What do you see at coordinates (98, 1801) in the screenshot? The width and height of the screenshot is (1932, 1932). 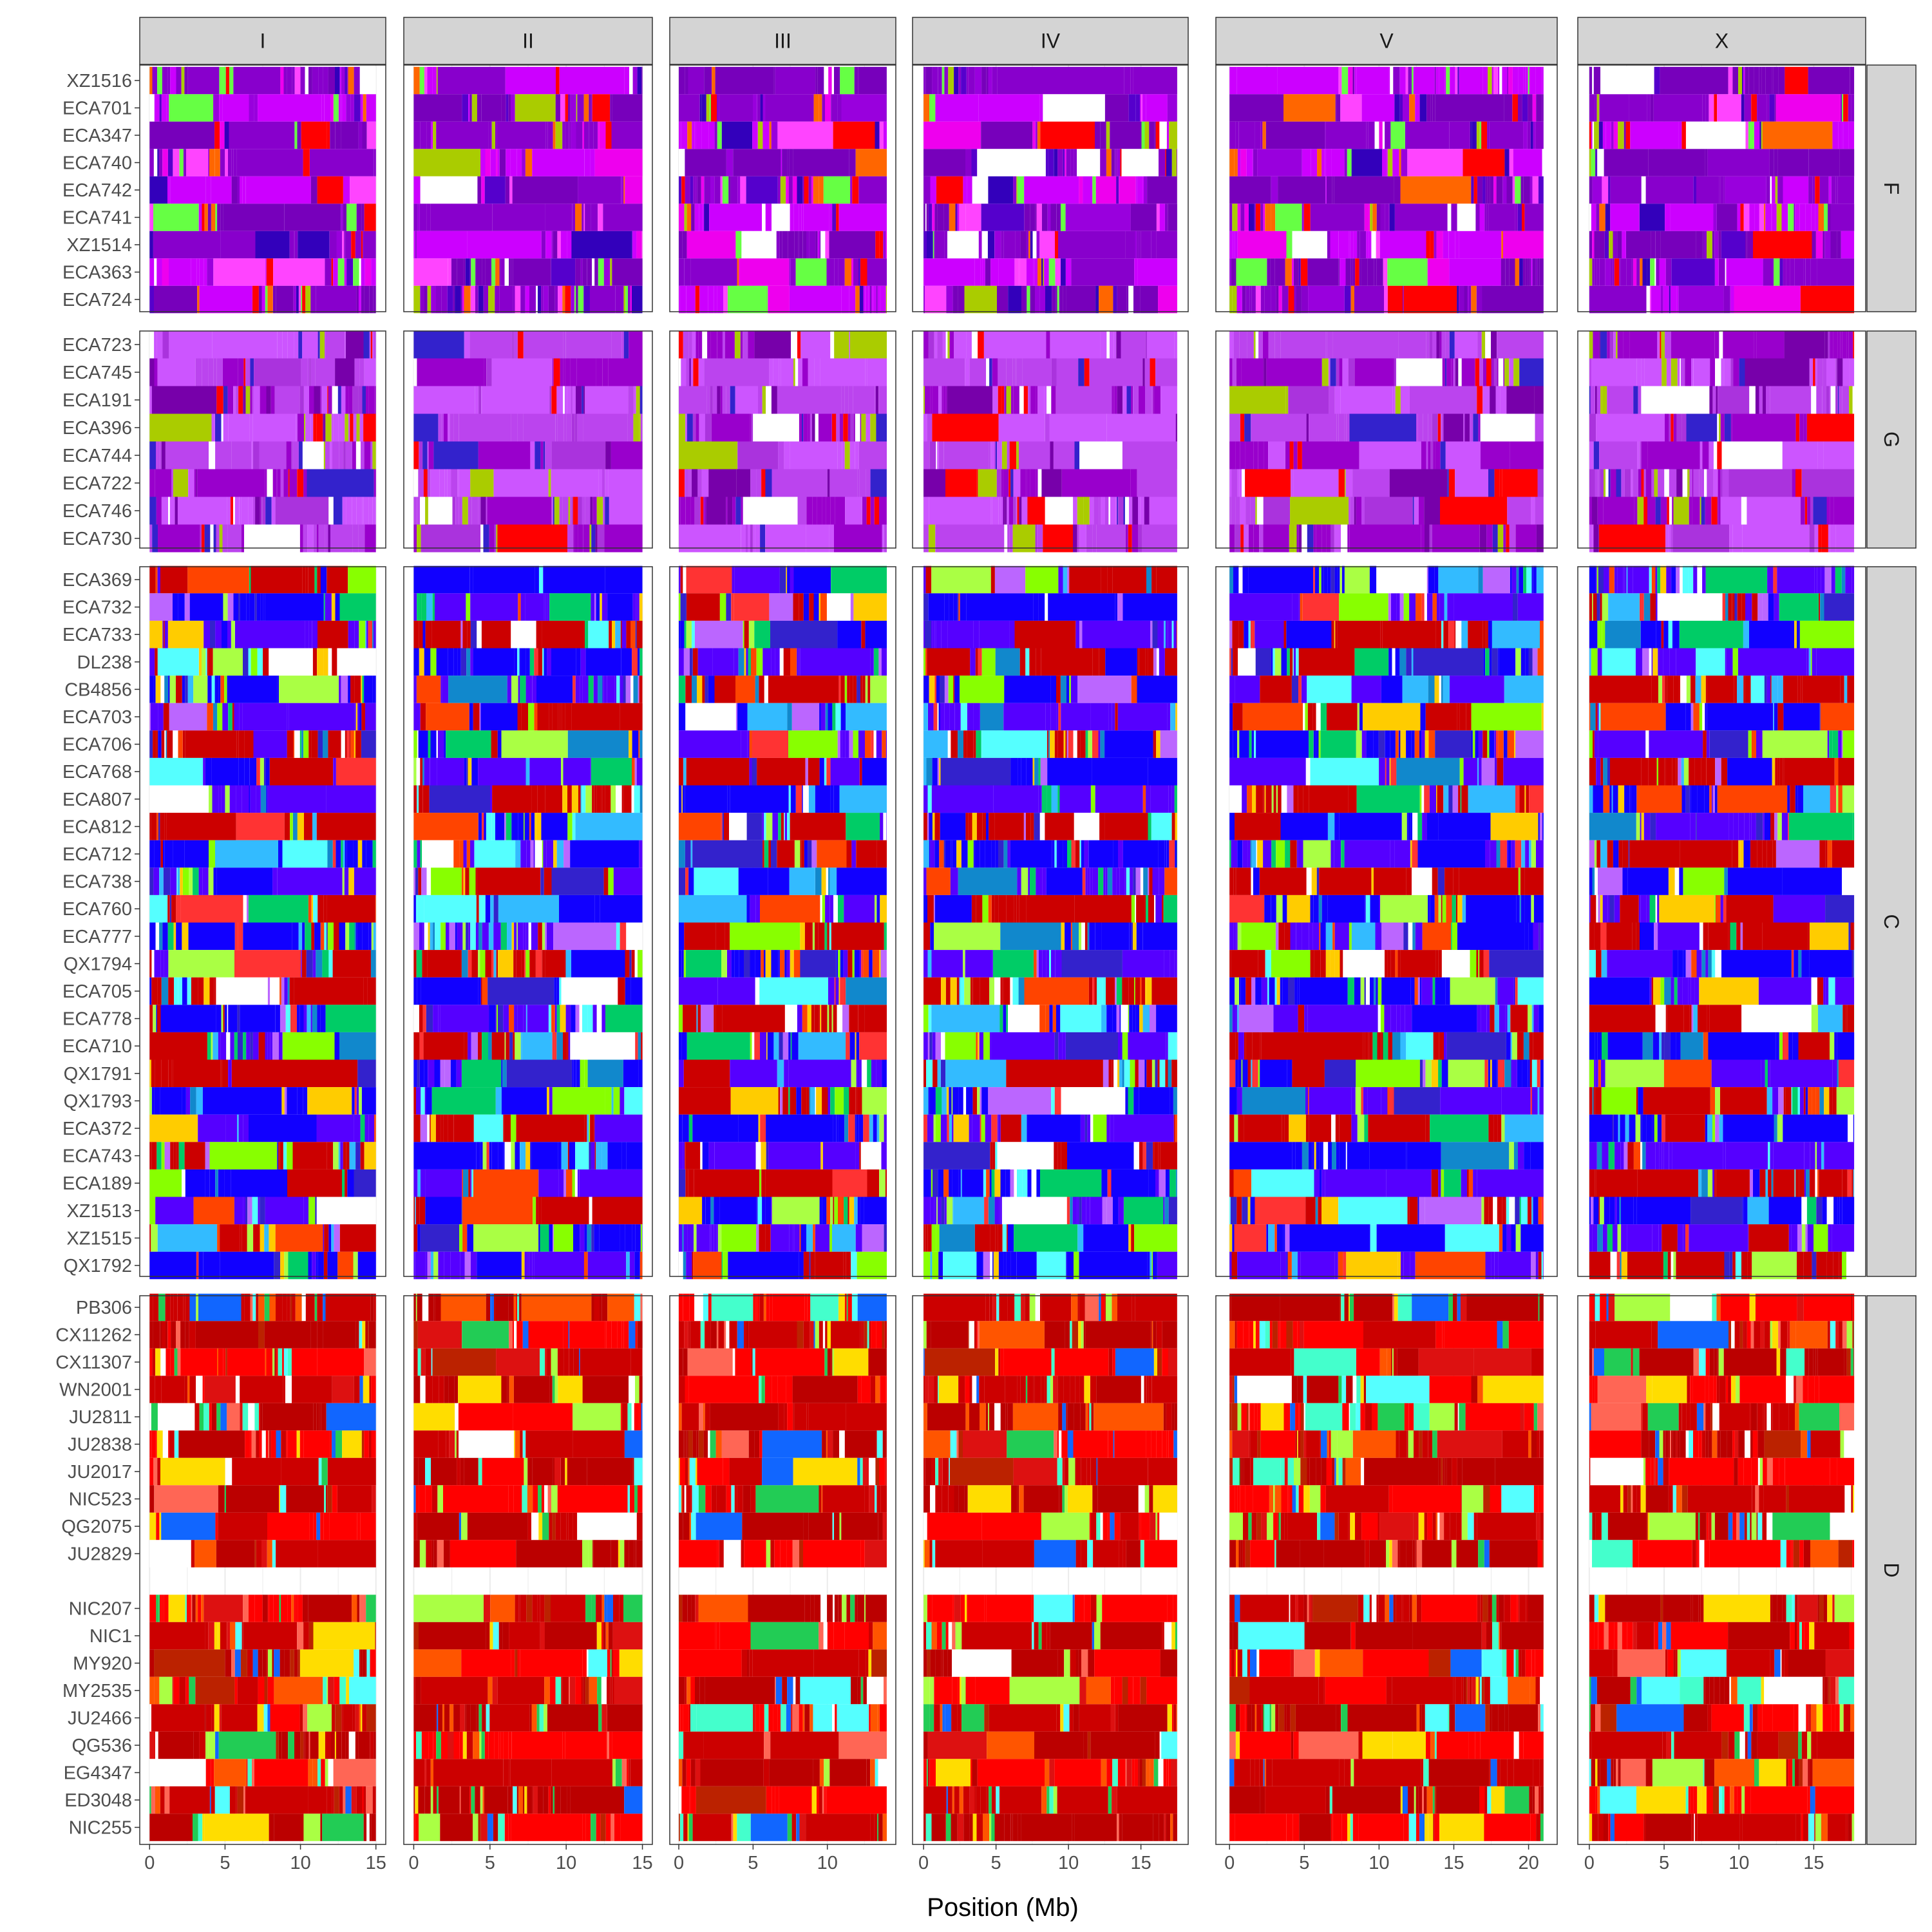 I see `strain-label: ED3048` at bounding box center [98, 1801].